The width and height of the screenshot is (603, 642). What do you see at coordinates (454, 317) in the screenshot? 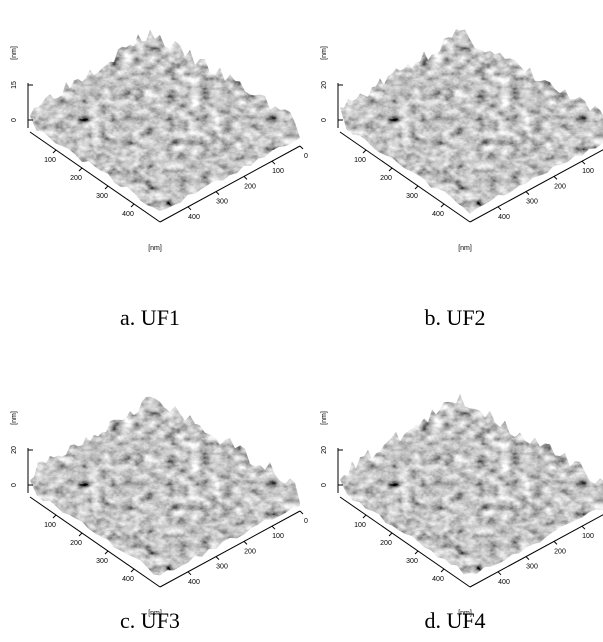
I see `caption: b. UF2` at bounding box center [454, 317].